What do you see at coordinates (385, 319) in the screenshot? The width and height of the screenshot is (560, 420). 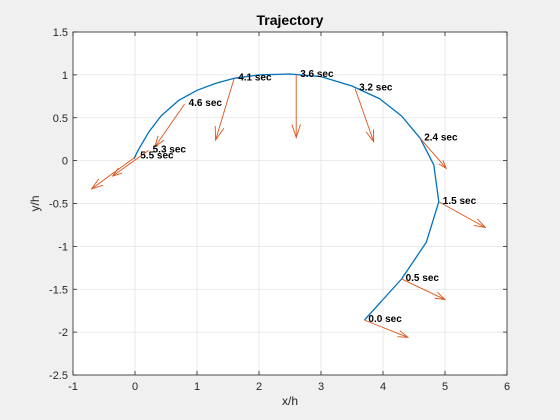 I see `time-label: 0.0 sec` at bounding box center [385, 319].